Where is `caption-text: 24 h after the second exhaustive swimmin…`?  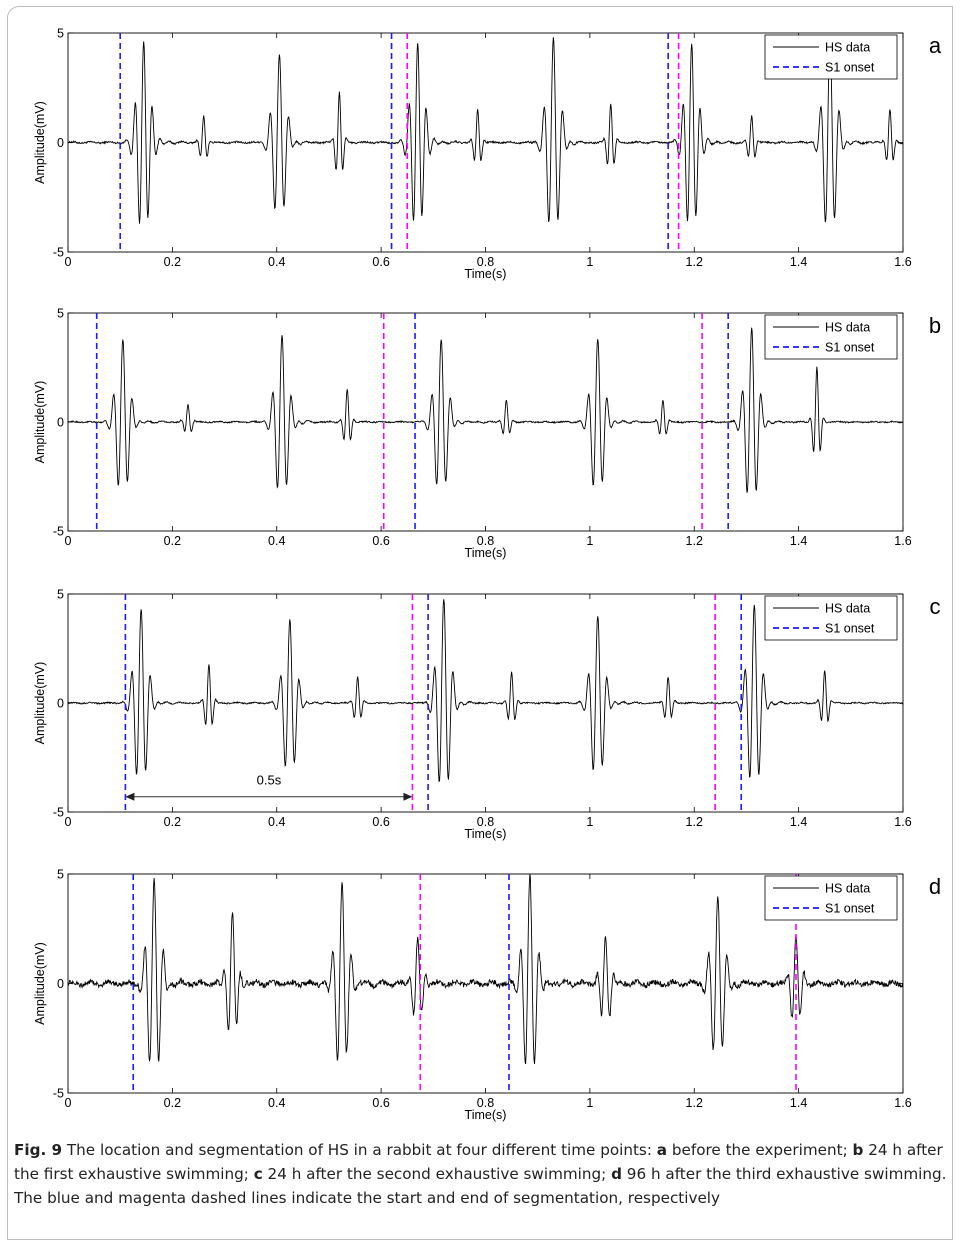 caption-text: 24 h after the second exhaustive swimmin… is located at coordinates (437, 1174).